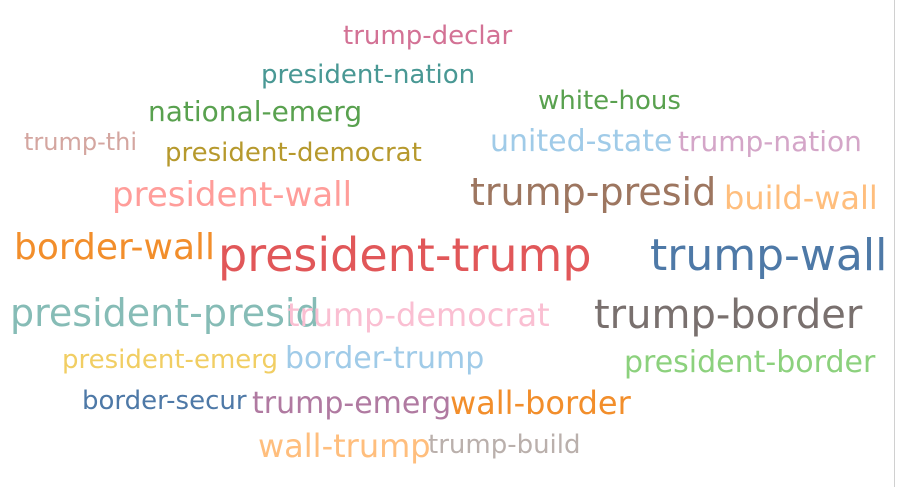 The width and height of the screenshot is (897, 487). What do you see at coordinates (164, 401) in the screenshot?
I see `word-border-secur: border-secur` at bounding box center [164, 401].